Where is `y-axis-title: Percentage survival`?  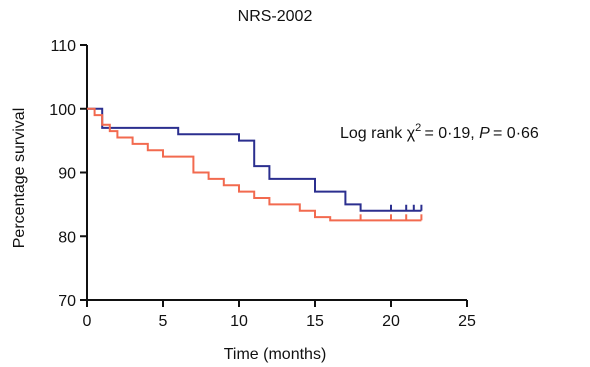 y-axis-title: Percentage survival is located at coordinates (19, 178).